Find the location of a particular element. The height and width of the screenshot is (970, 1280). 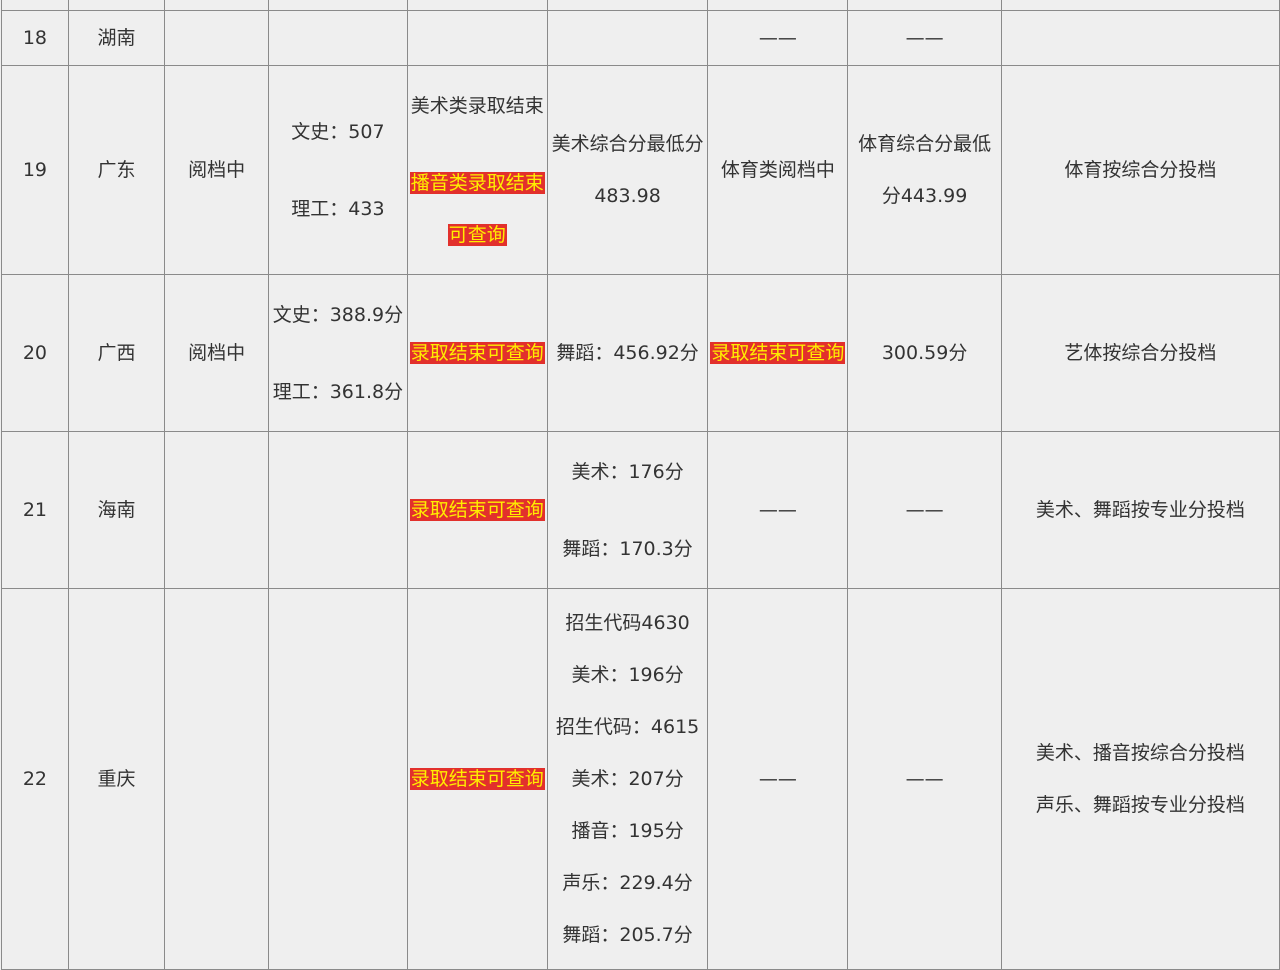

cell-line: 广东 is located at coordinates (116, 170).